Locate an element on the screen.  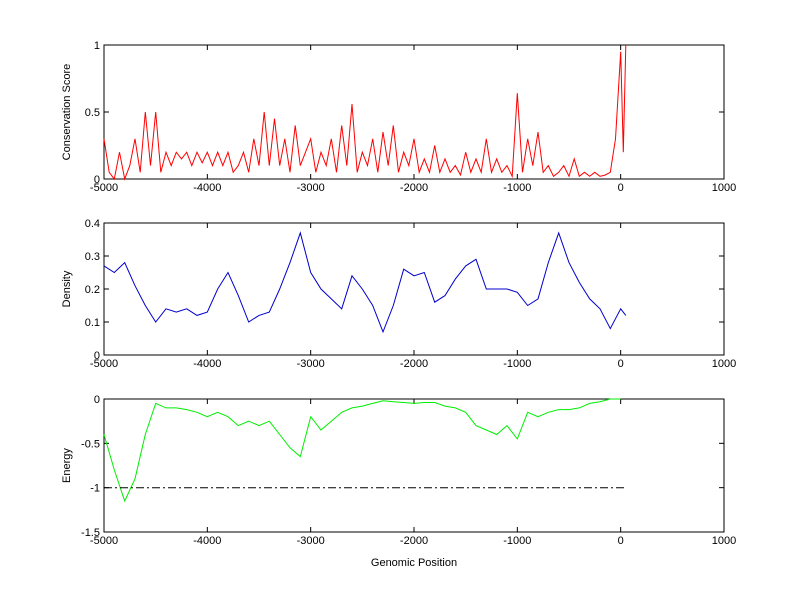
y-tick-label: 0.2 is located at coordinates (92, 290).